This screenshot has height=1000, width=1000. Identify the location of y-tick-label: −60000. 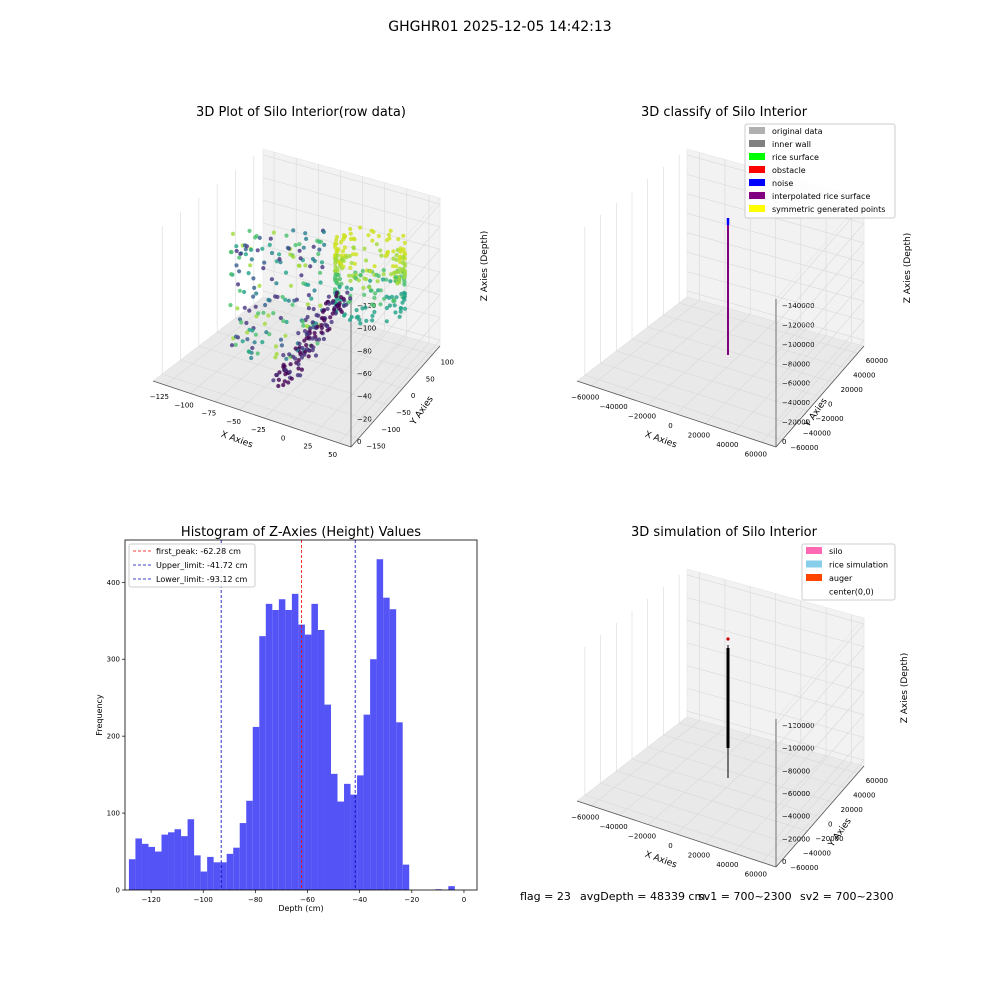
(804, 448).